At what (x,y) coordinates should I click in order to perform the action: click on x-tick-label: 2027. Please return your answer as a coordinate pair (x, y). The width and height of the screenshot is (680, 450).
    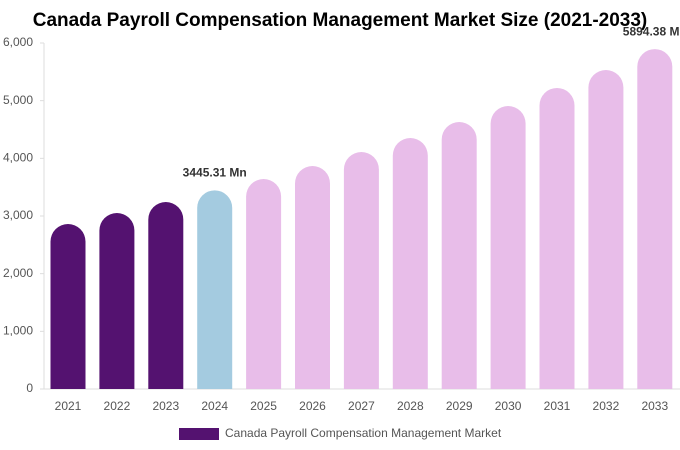
    Looking at the image, I should click on (361, 406).